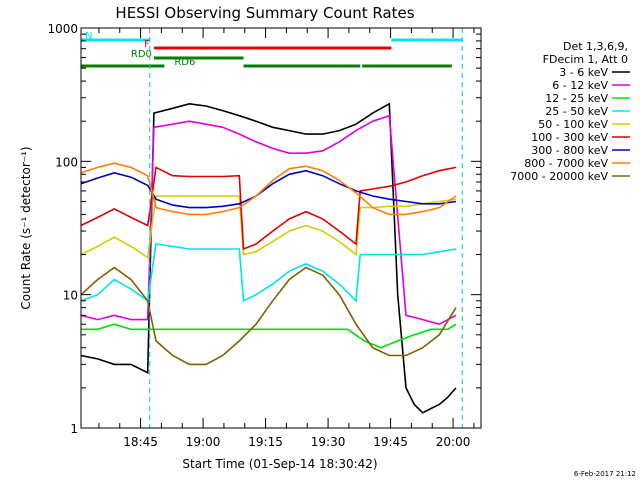  What do you see at coordinates (140, 442) in the screenshot?
I see `x-tick-label-0: 18:45` at bounding box center [140, 442].